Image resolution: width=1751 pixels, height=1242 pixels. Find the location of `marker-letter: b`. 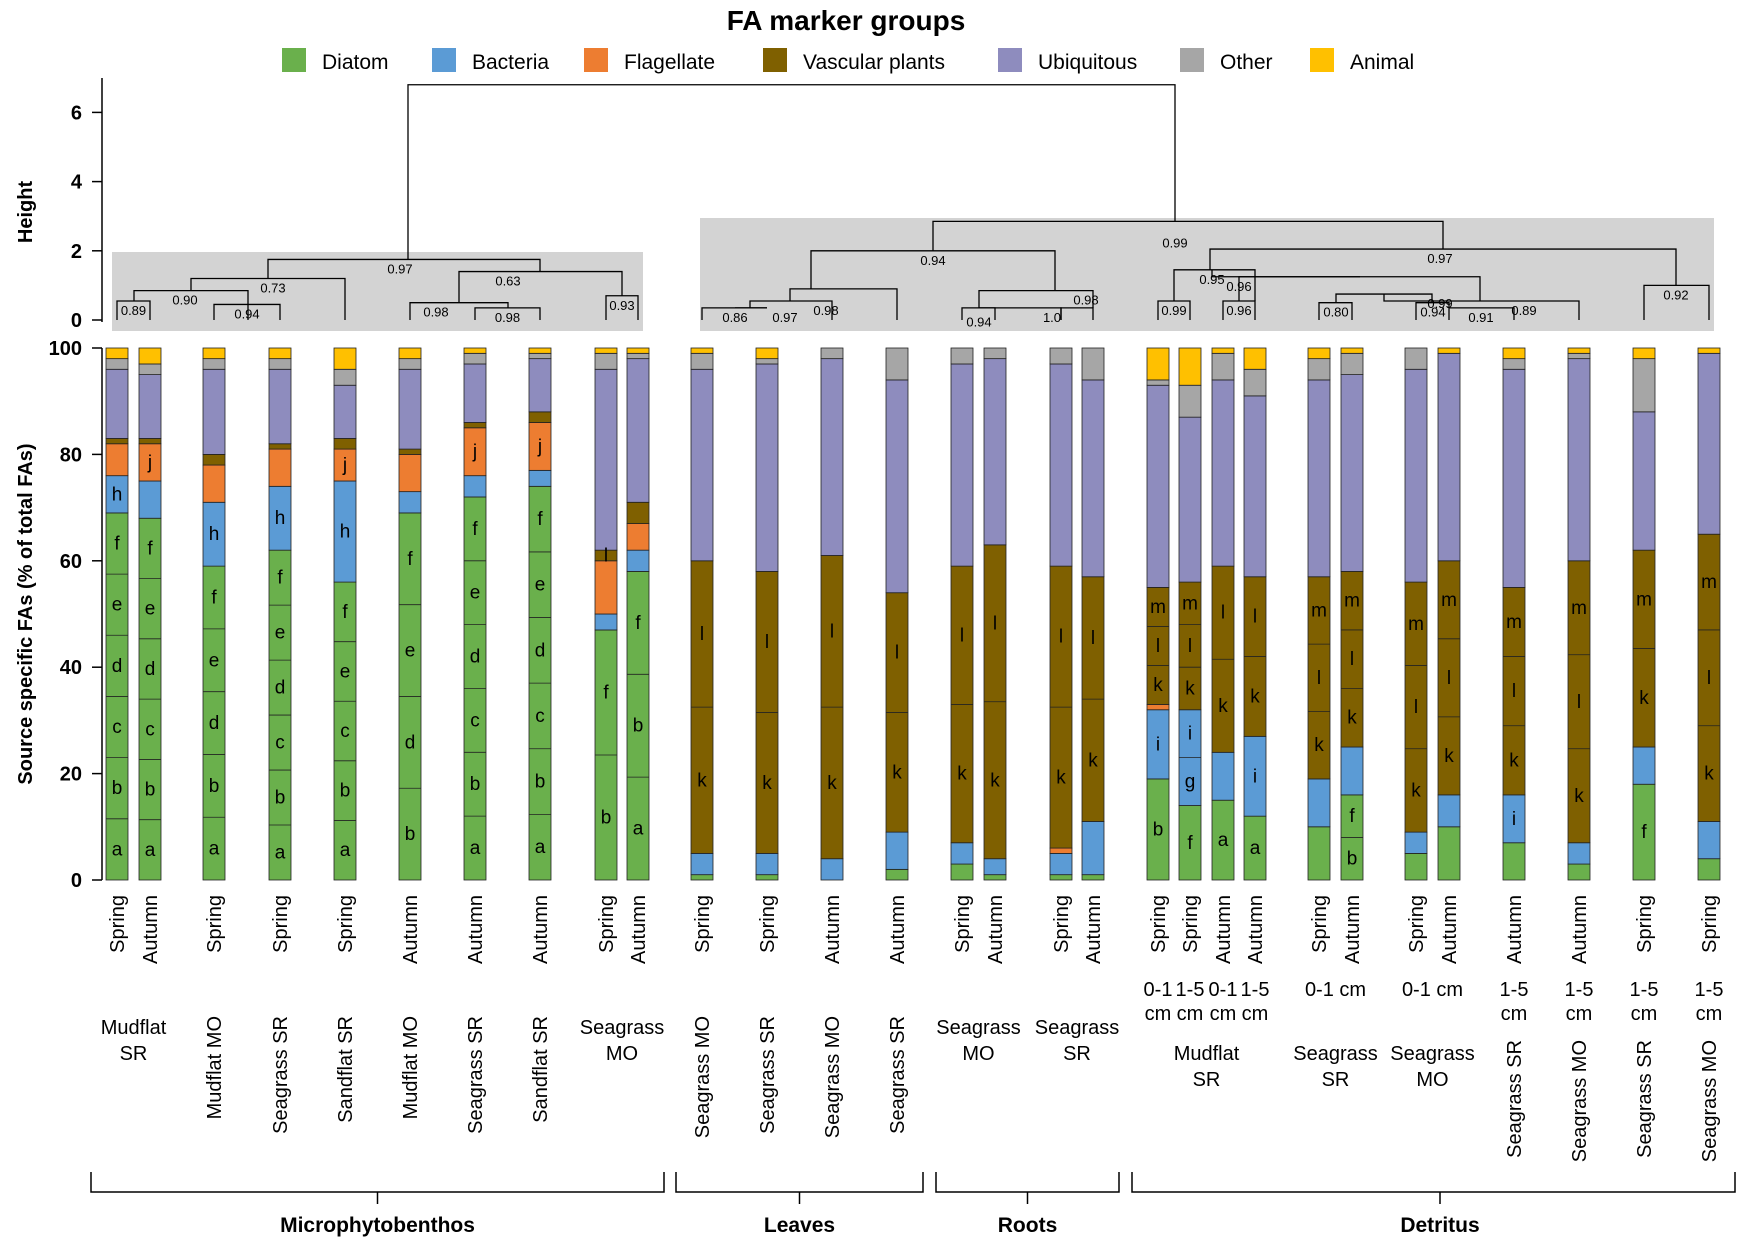

marker-letter: b is located at coordinates (1352, 859).